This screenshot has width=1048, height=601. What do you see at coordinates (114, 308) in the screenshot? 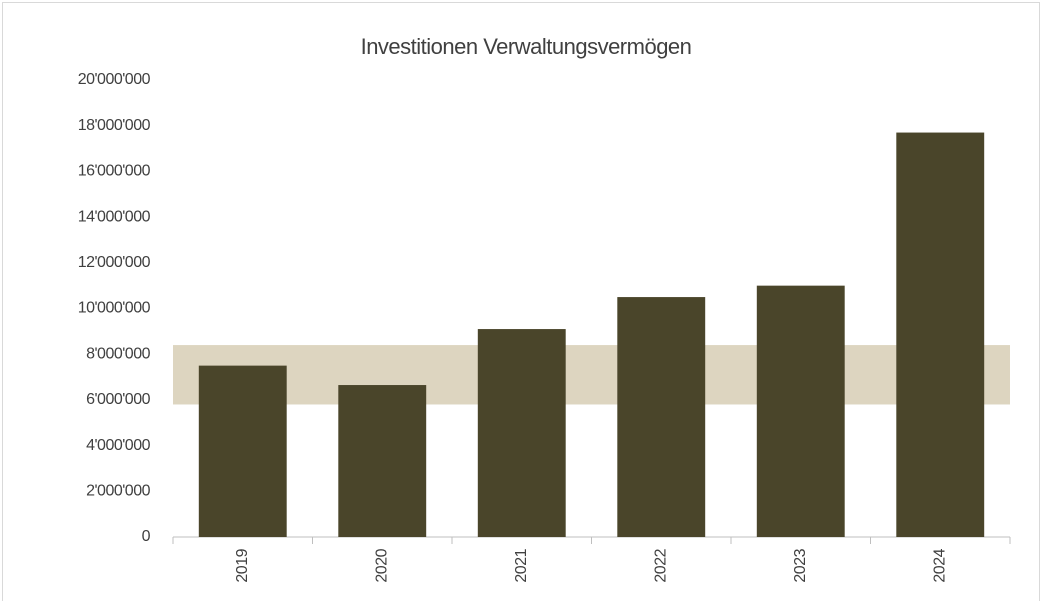
I see `y-tick-label: 10'000'000` at bounding box center [114, 308].